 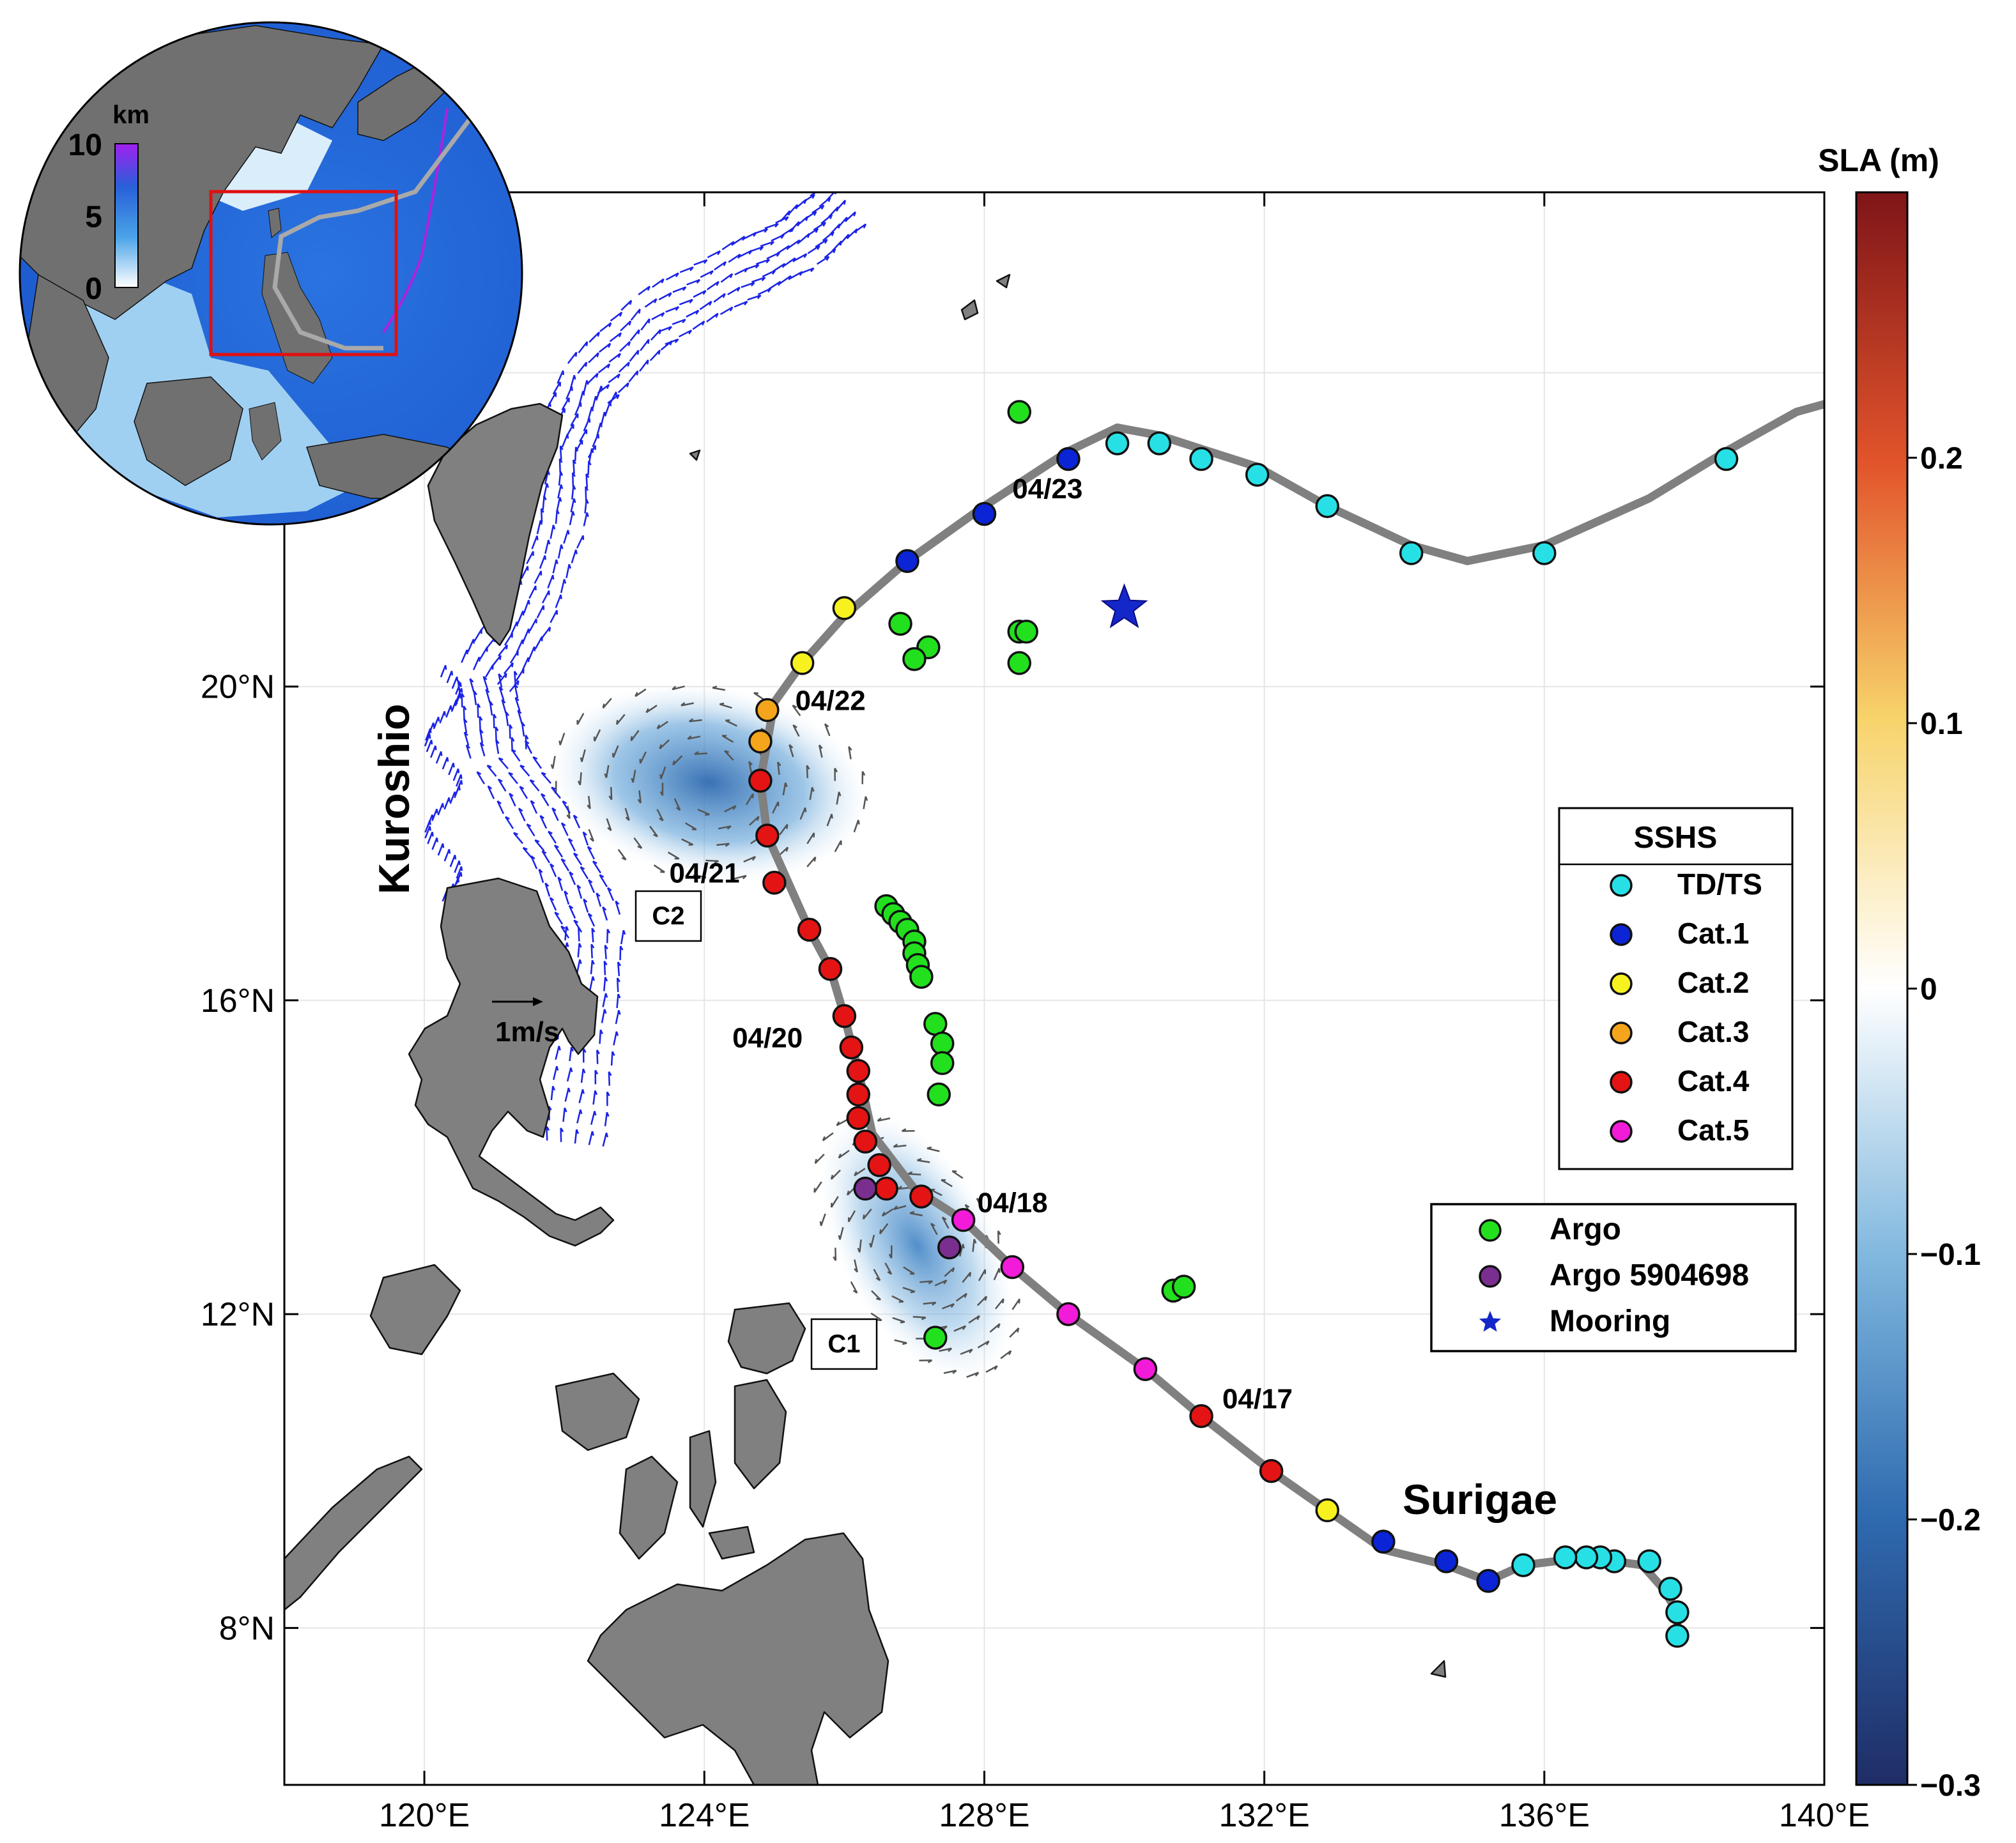 I want to click on x-tick-label: 120°E, so click(x=425, y=1815).